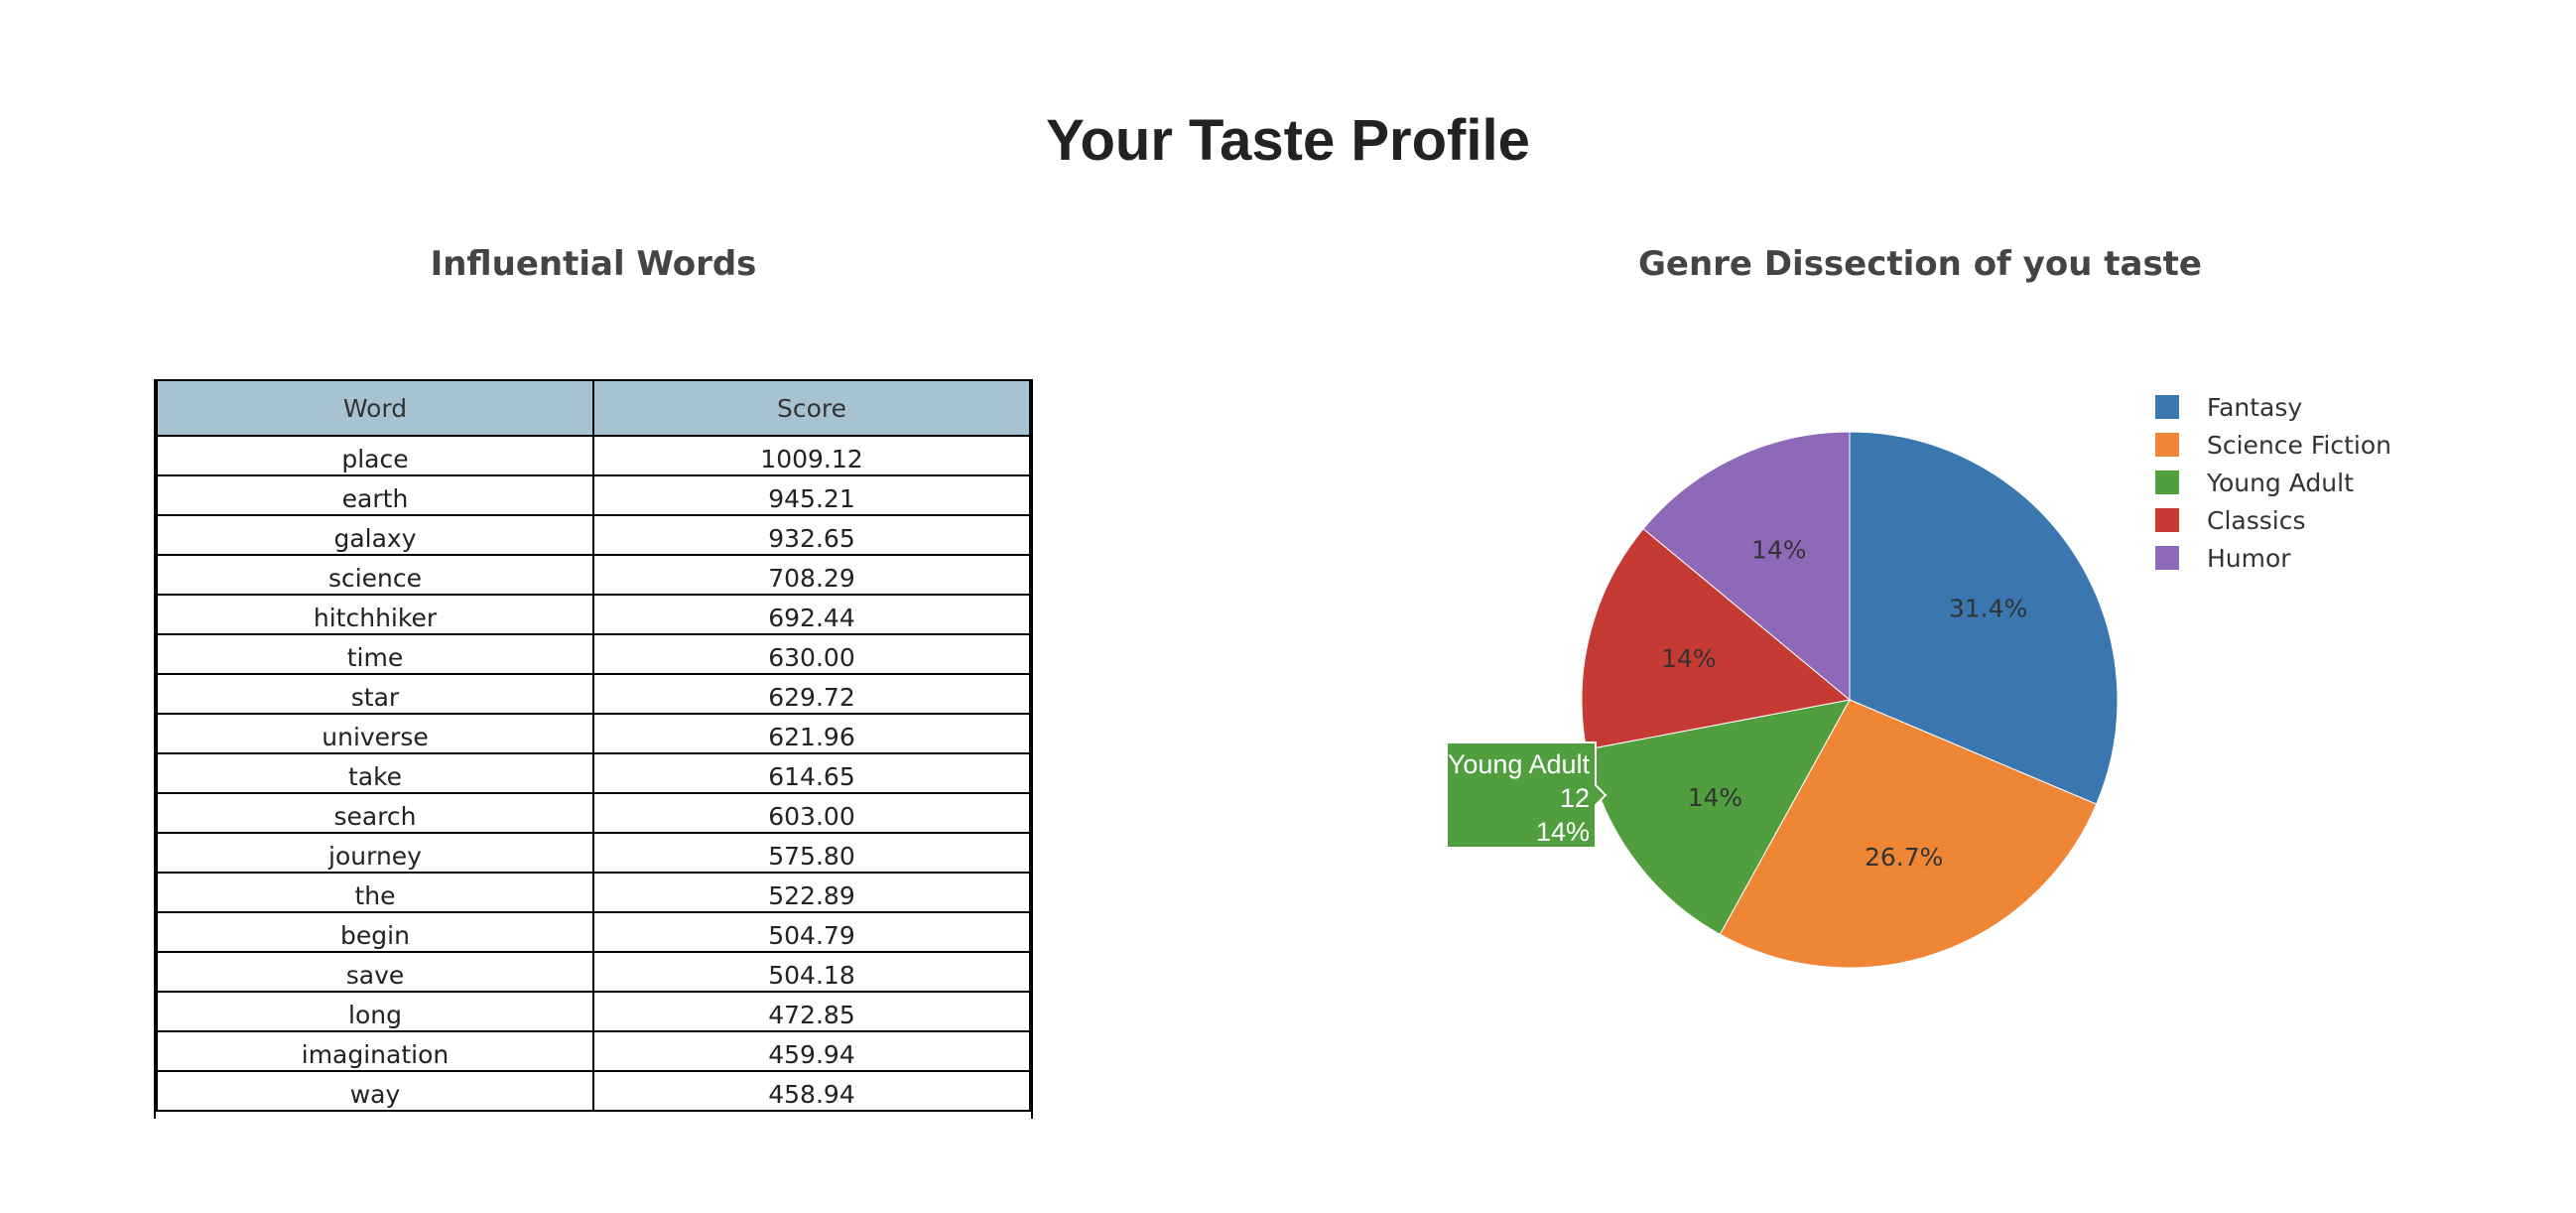  I want to click on word-cell: place, so click(375, 455).